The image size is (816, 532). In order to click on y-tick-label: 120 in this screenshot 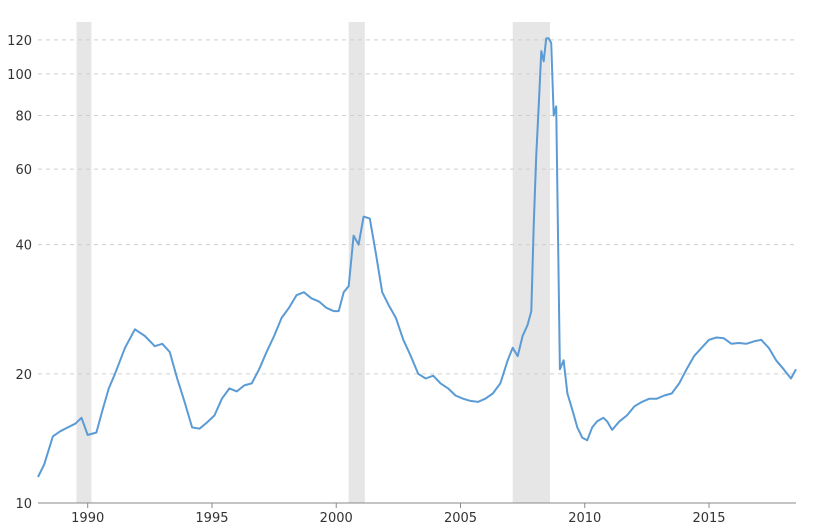, I will do `click(19, 41)`.